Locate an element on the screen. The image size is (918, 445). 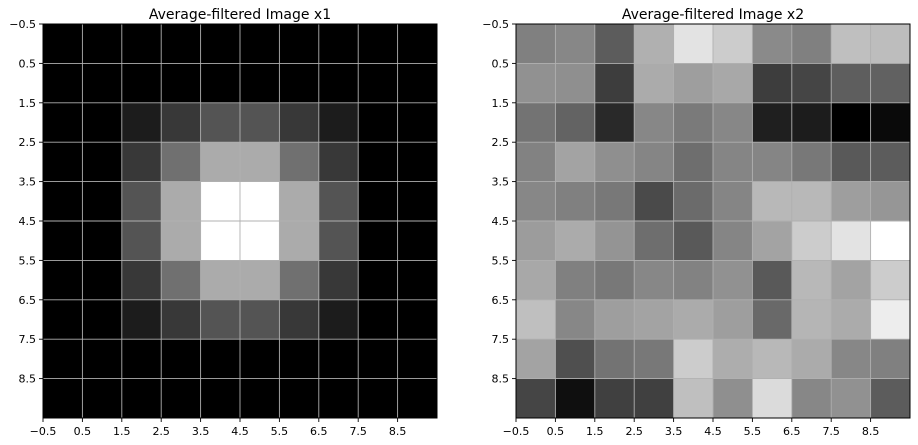
heatmap-cell-left-r6-c0 is located at coordinates (63, 280).